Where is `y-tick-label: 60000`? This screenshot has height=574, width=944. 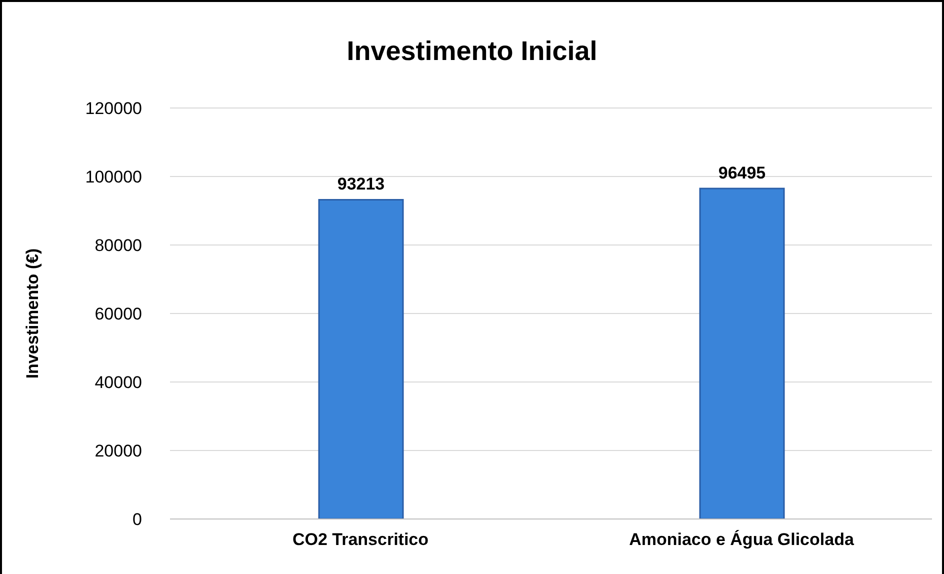
y-tick-label: 60000 is located at coordinates (118, 314).